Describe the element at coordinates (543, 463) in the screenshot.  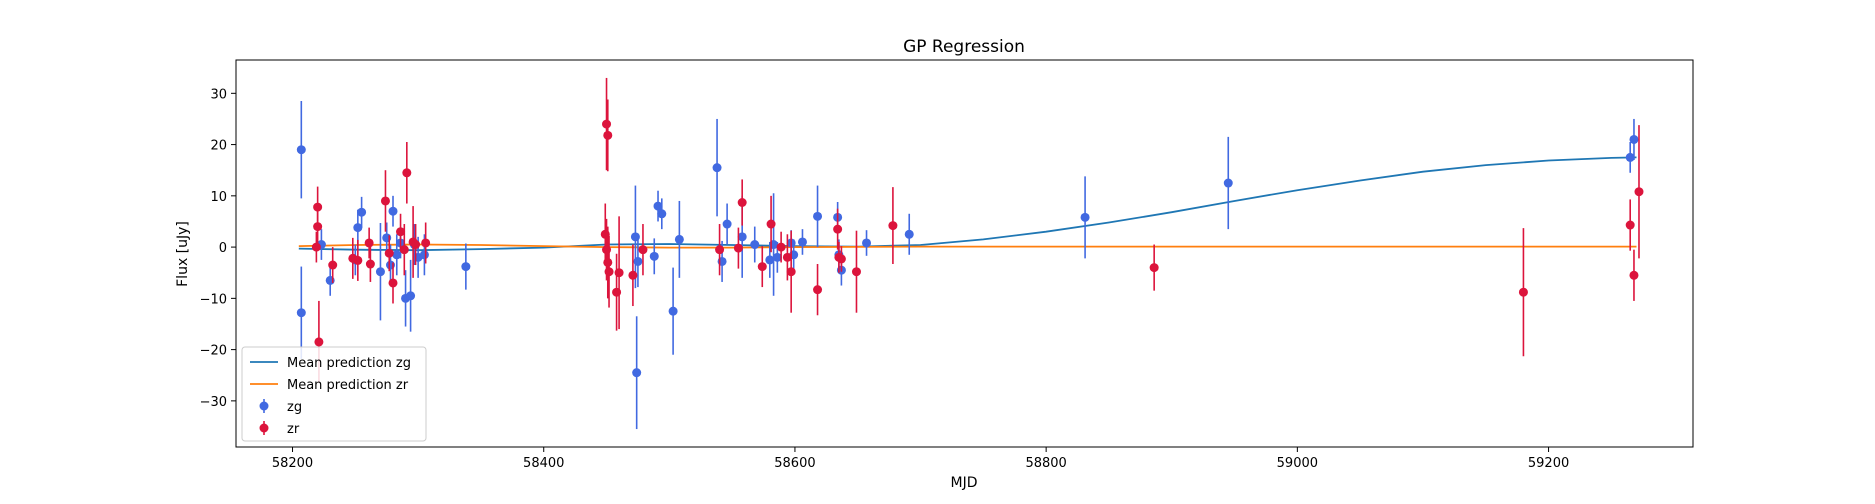
I see `x-tick-label: 58400` at that location.